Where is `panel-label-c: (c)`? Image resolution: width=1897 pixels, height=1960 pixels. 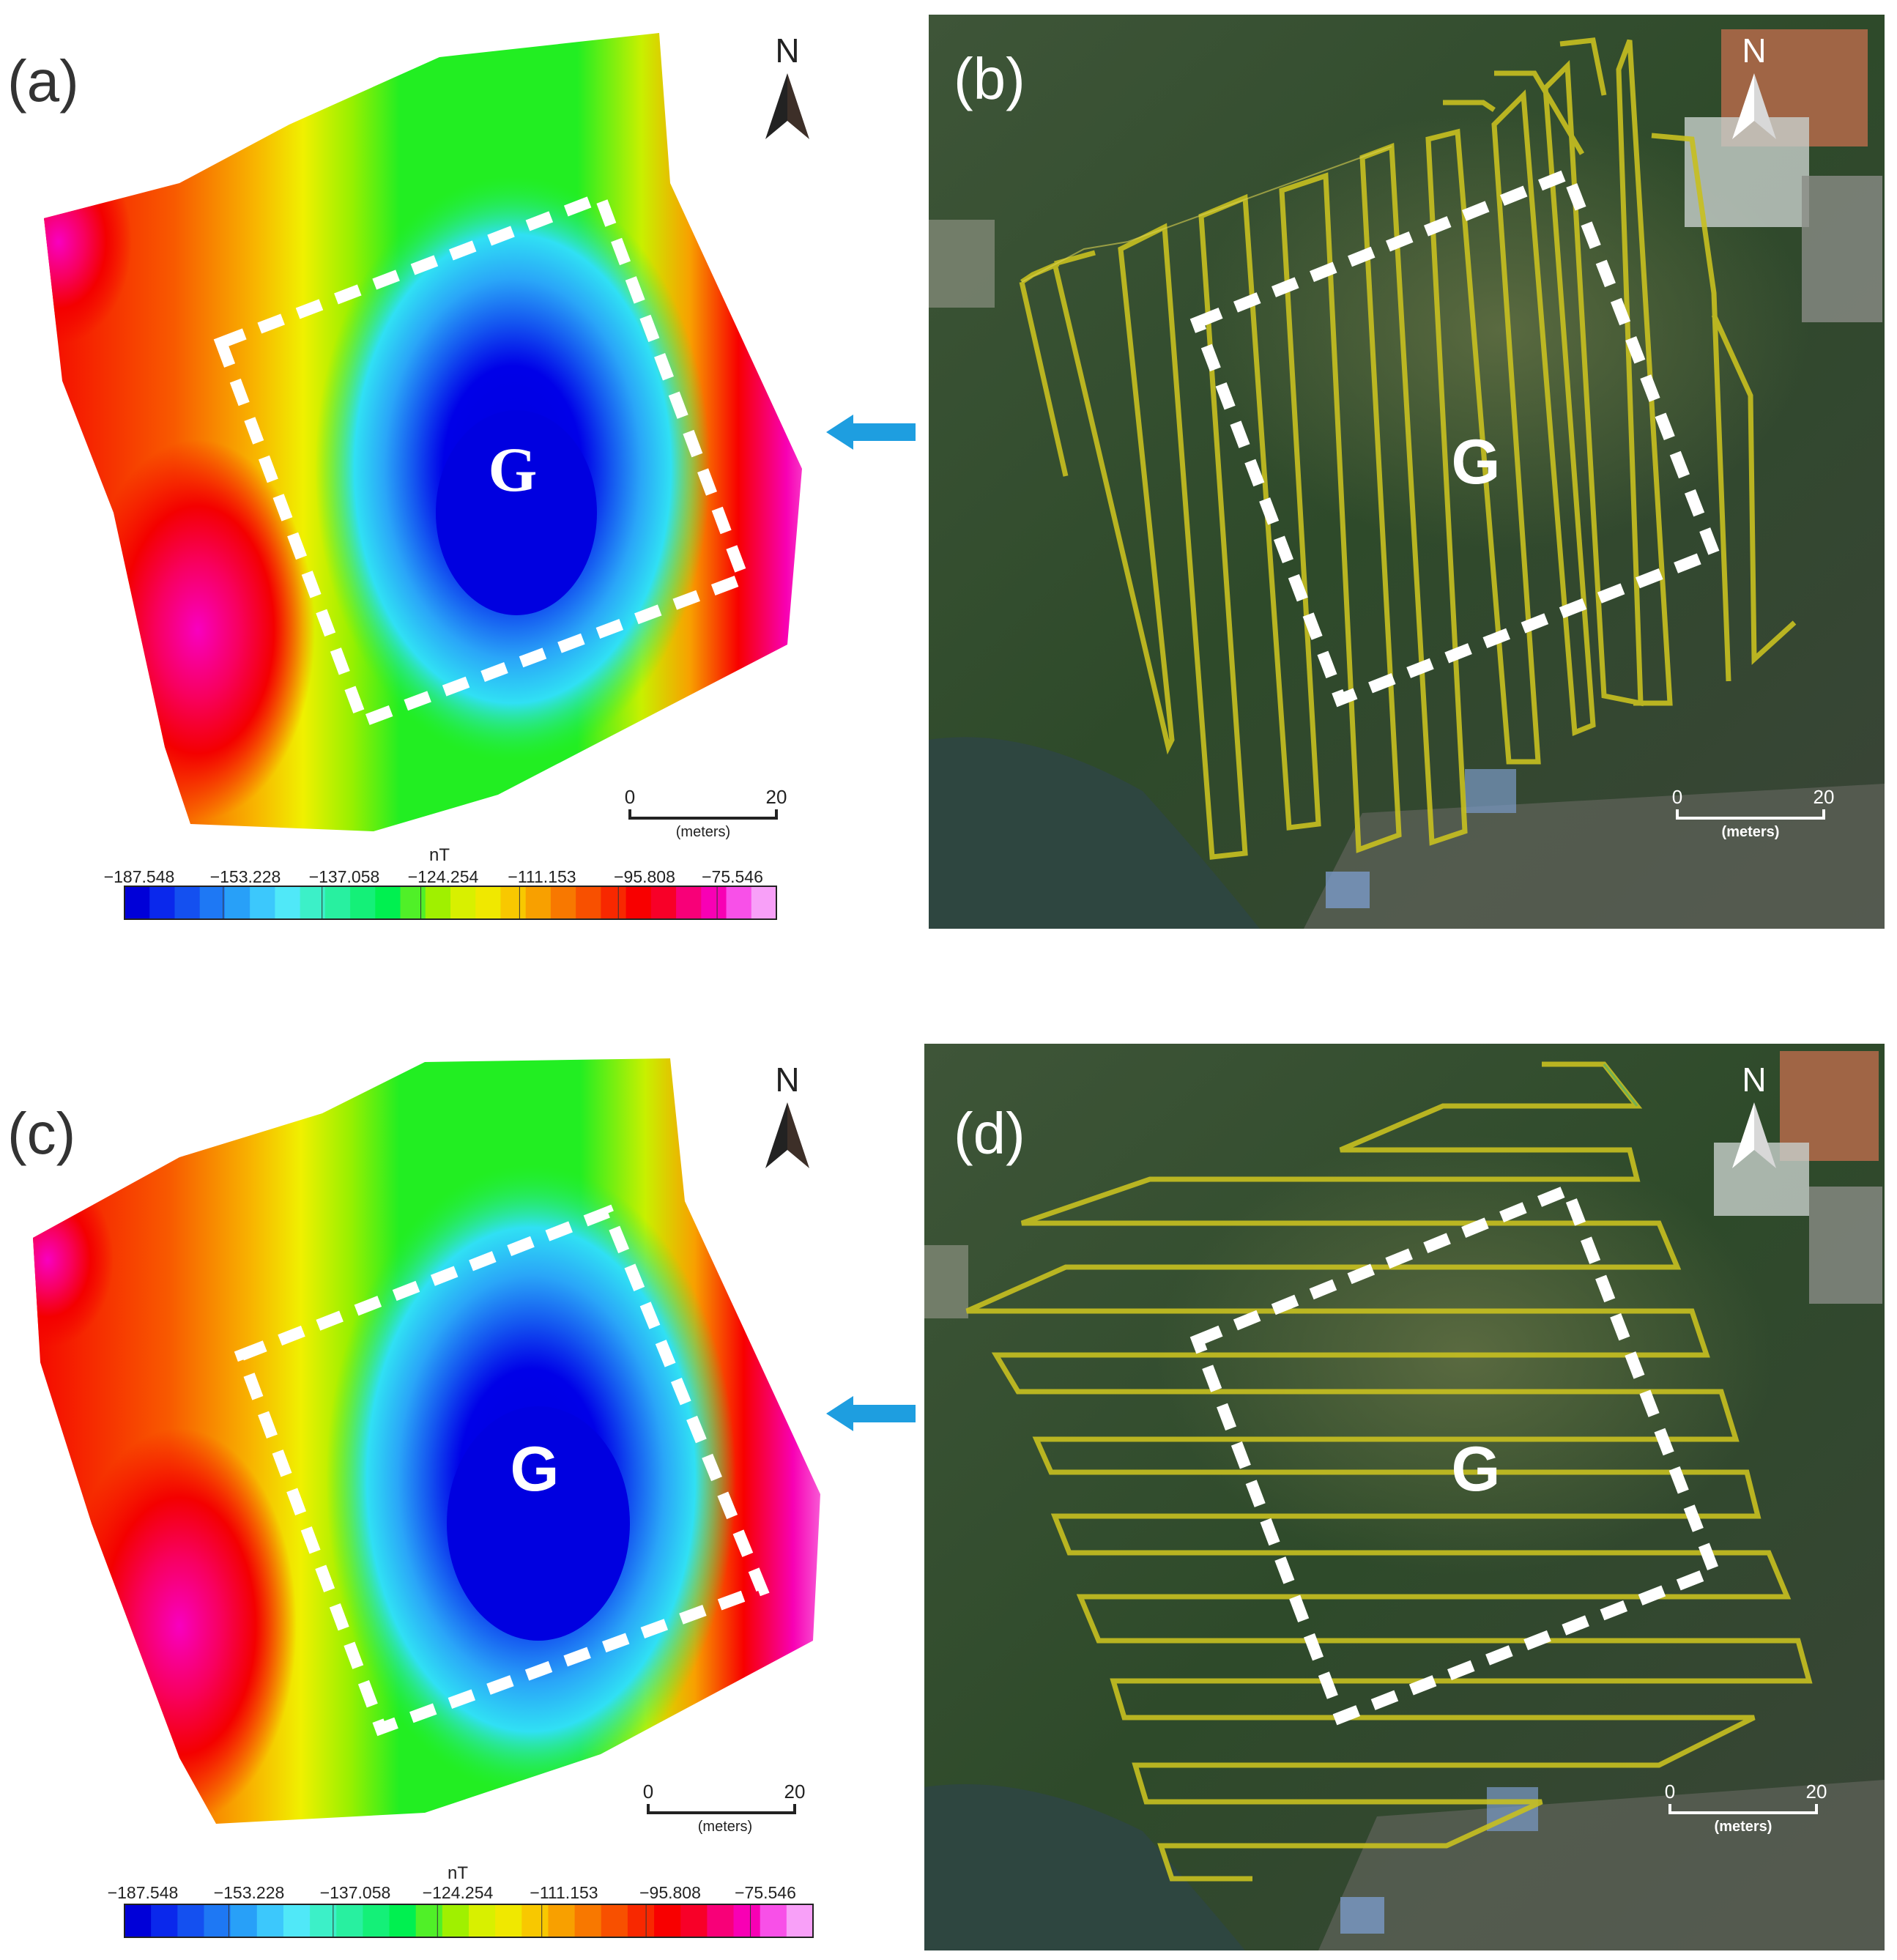 panel-label-c: (c) is located at coordinates (41, 1133).